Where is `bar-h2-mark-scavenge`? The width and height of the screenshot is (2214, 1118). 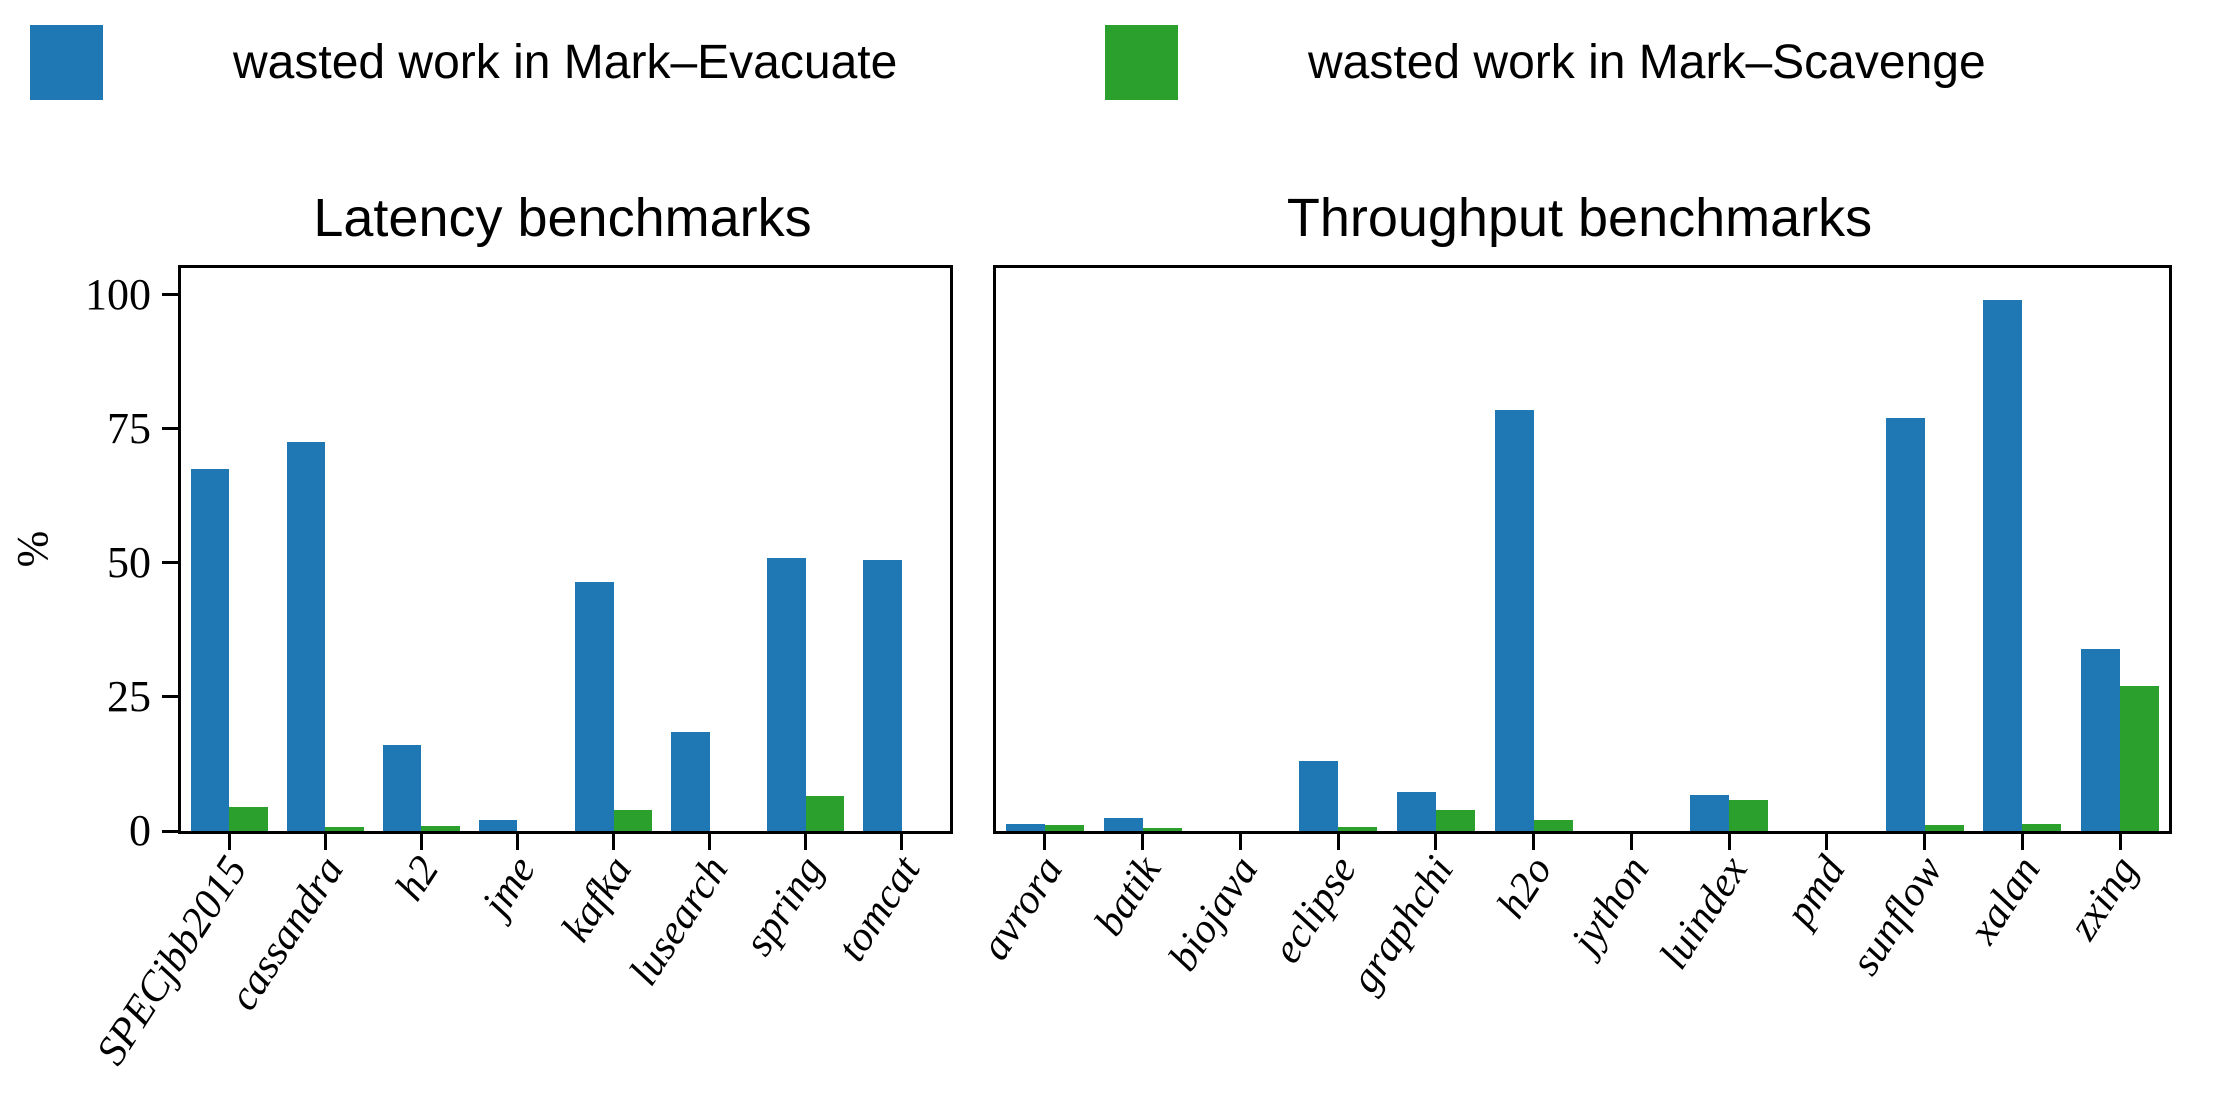
bar-h2-mark-scavenge is located at coordinates (440, 828).